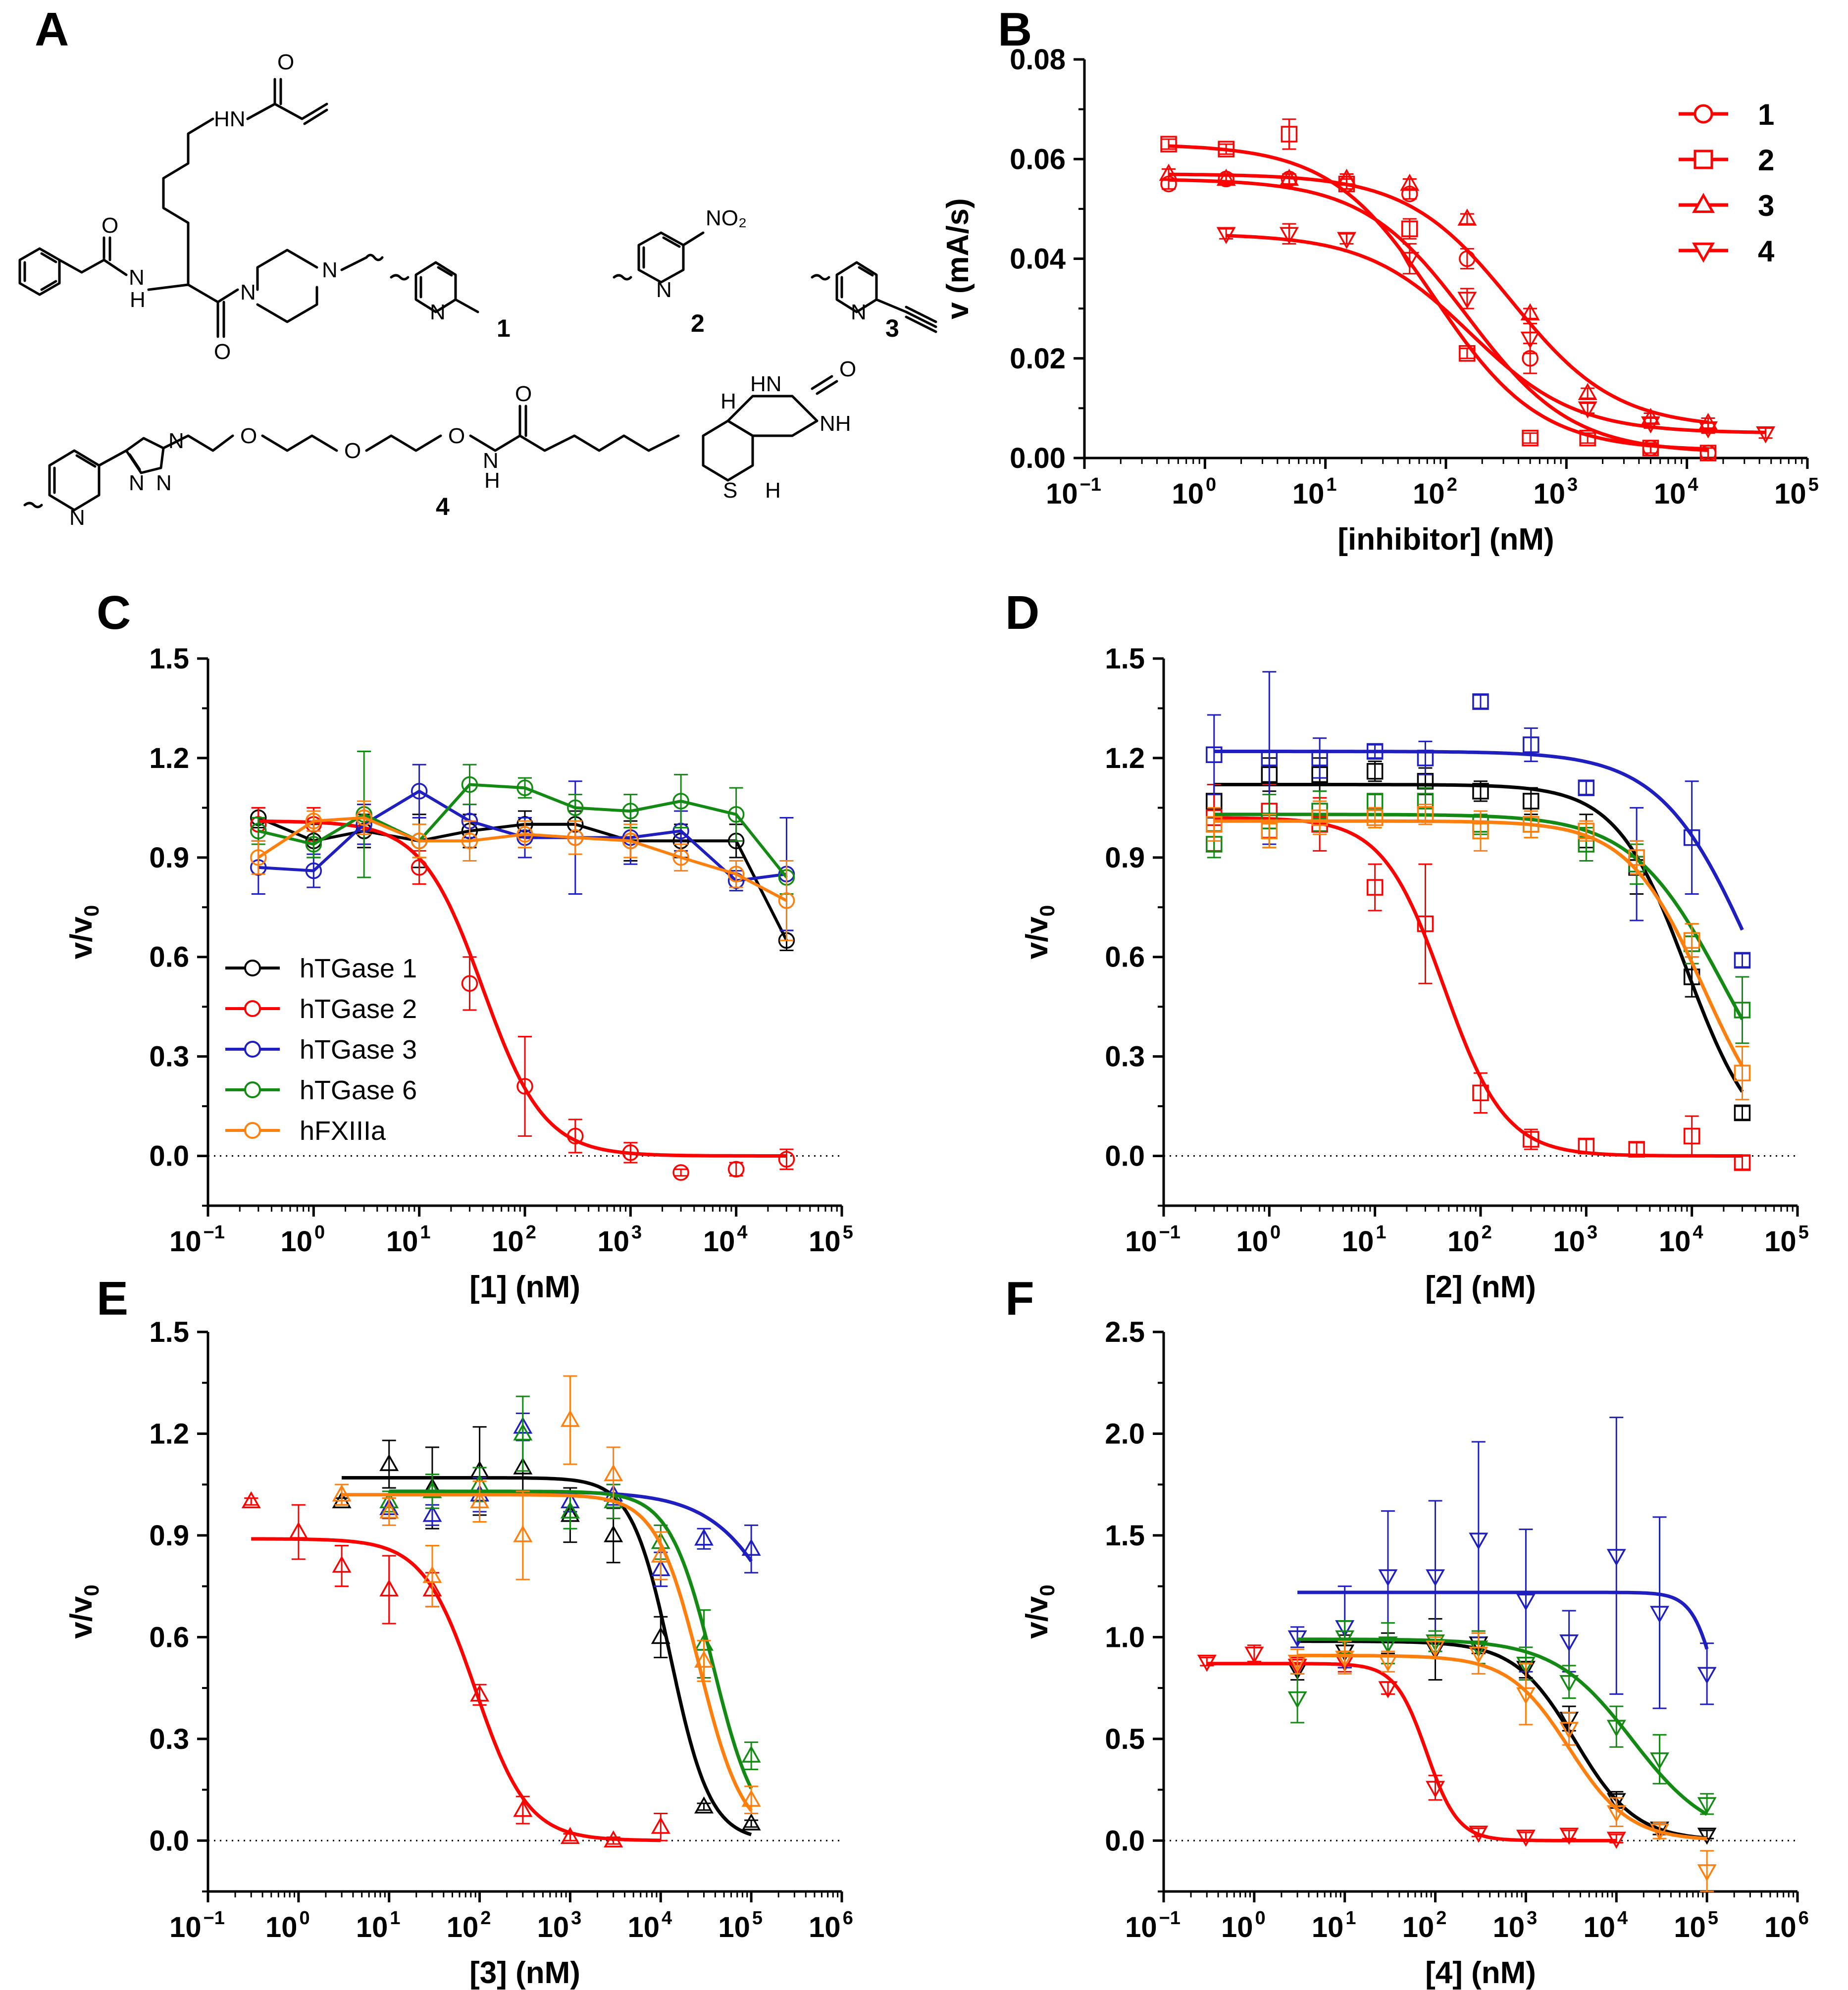  Describe the element at coordinates (1038, 259) in the screenshot. I see `y-tick-label: 0.04` at that location.